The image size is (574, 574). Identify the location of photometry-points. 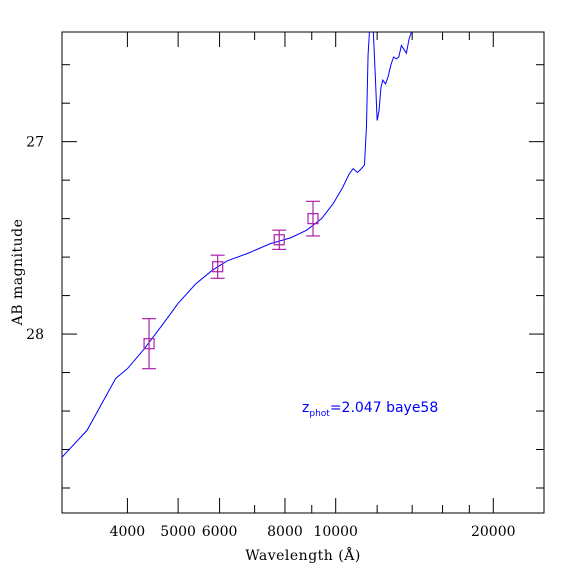
(231, 285).